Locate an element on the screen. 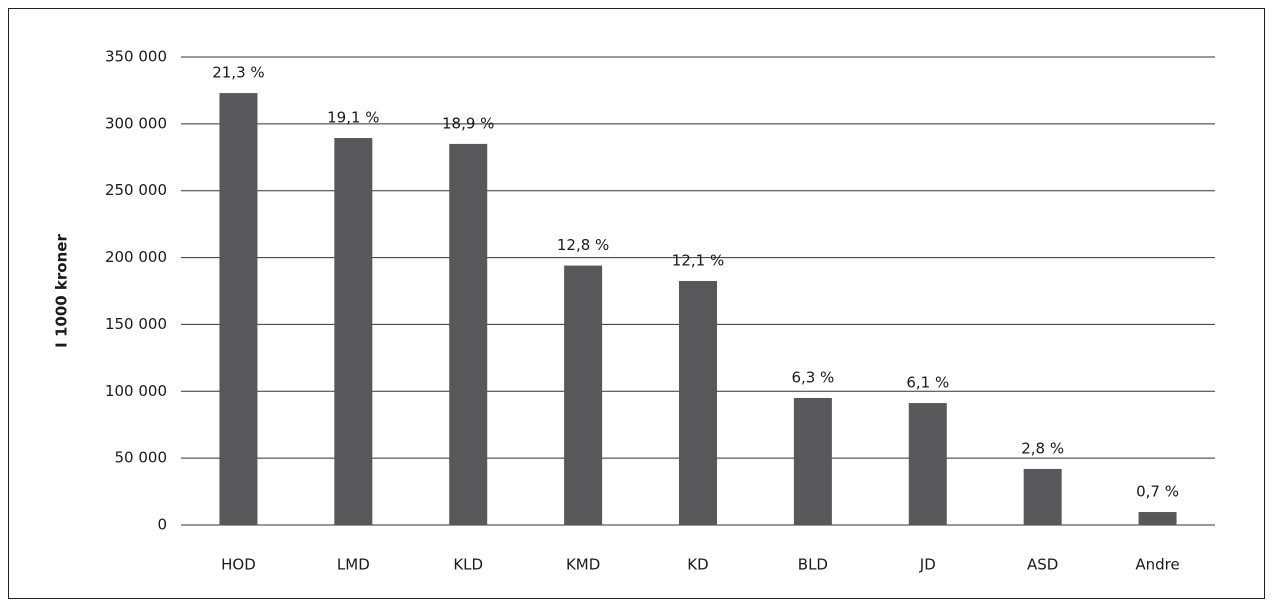 This screenshot has width=1273, height=607. x-tick-label: BLD is located at coordinates (813, 565).